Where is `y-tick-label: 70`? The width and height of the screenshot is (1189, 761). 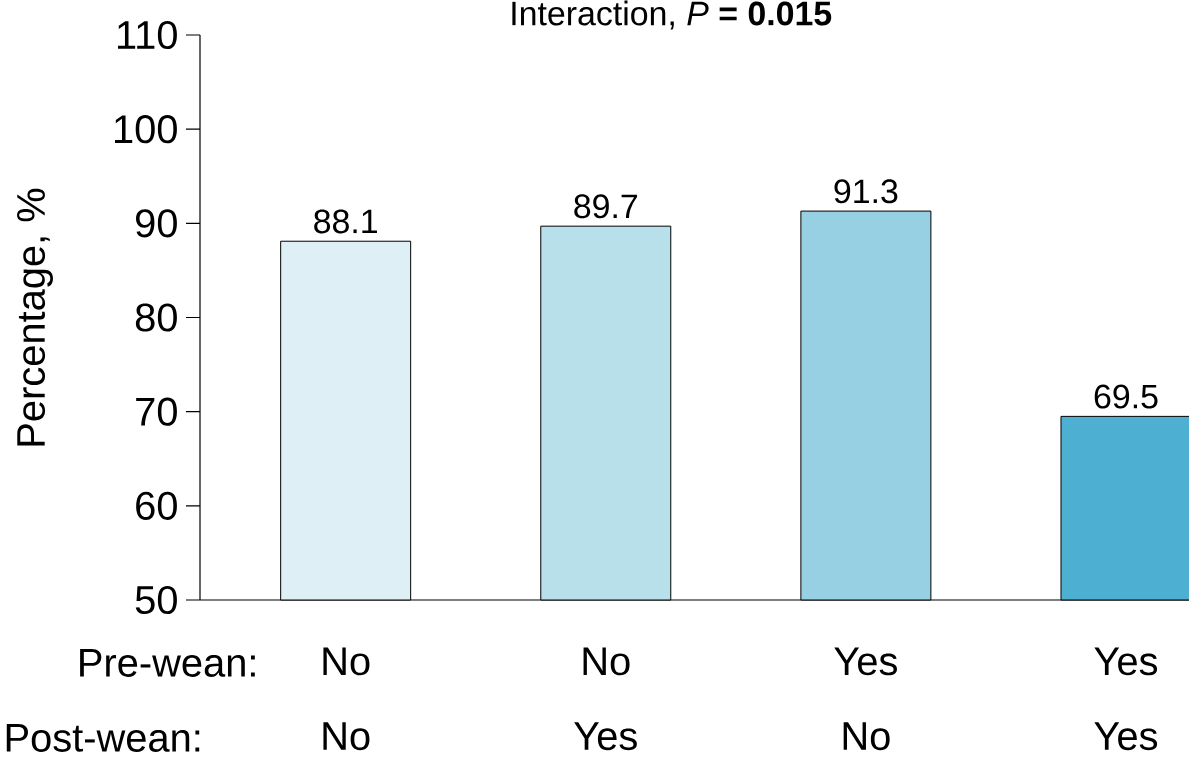 y-tick-label: 70 is located at coordinates (156, 411).